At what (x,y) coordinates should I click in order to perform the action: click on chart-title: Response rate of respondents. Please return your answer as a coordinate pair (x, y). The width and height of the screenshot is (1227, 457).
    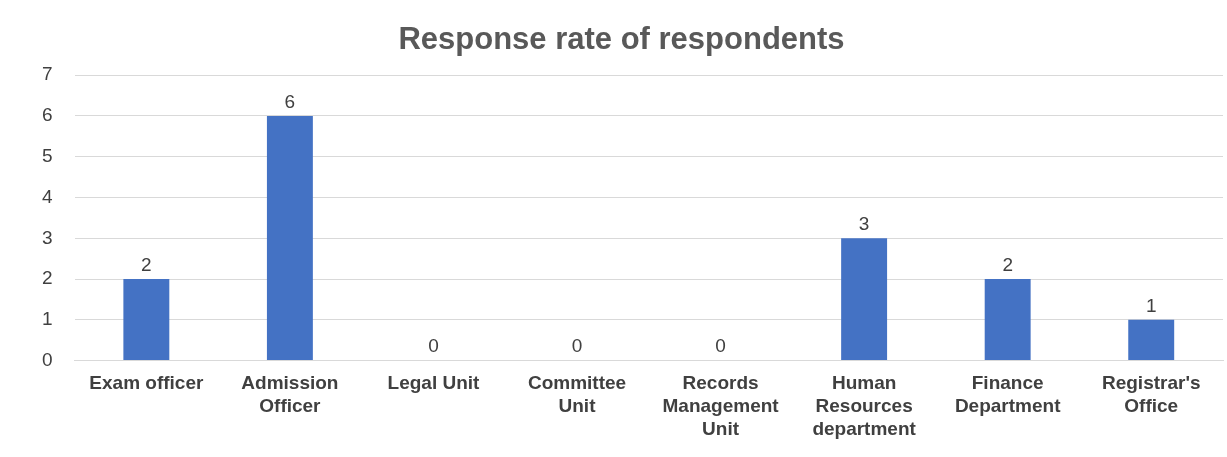
    Looking at the image, I should click on (621, 39).